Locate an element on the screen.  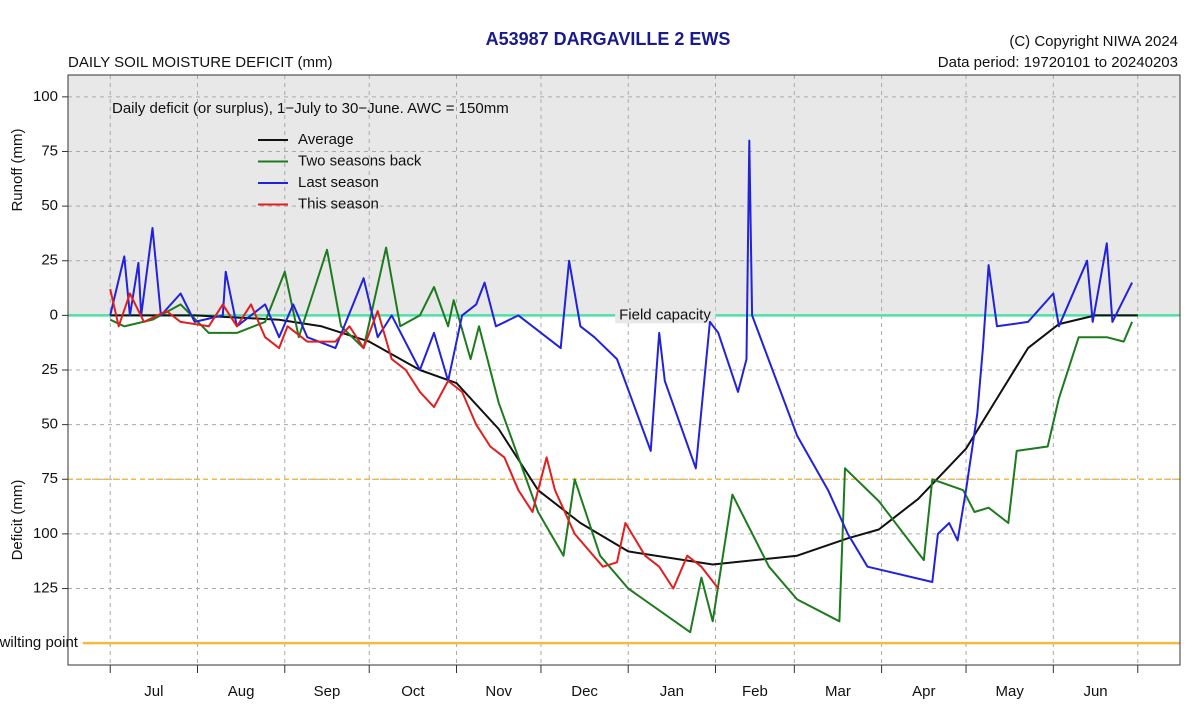
x-tick-label: Dec is located at coordinates (584, 691).